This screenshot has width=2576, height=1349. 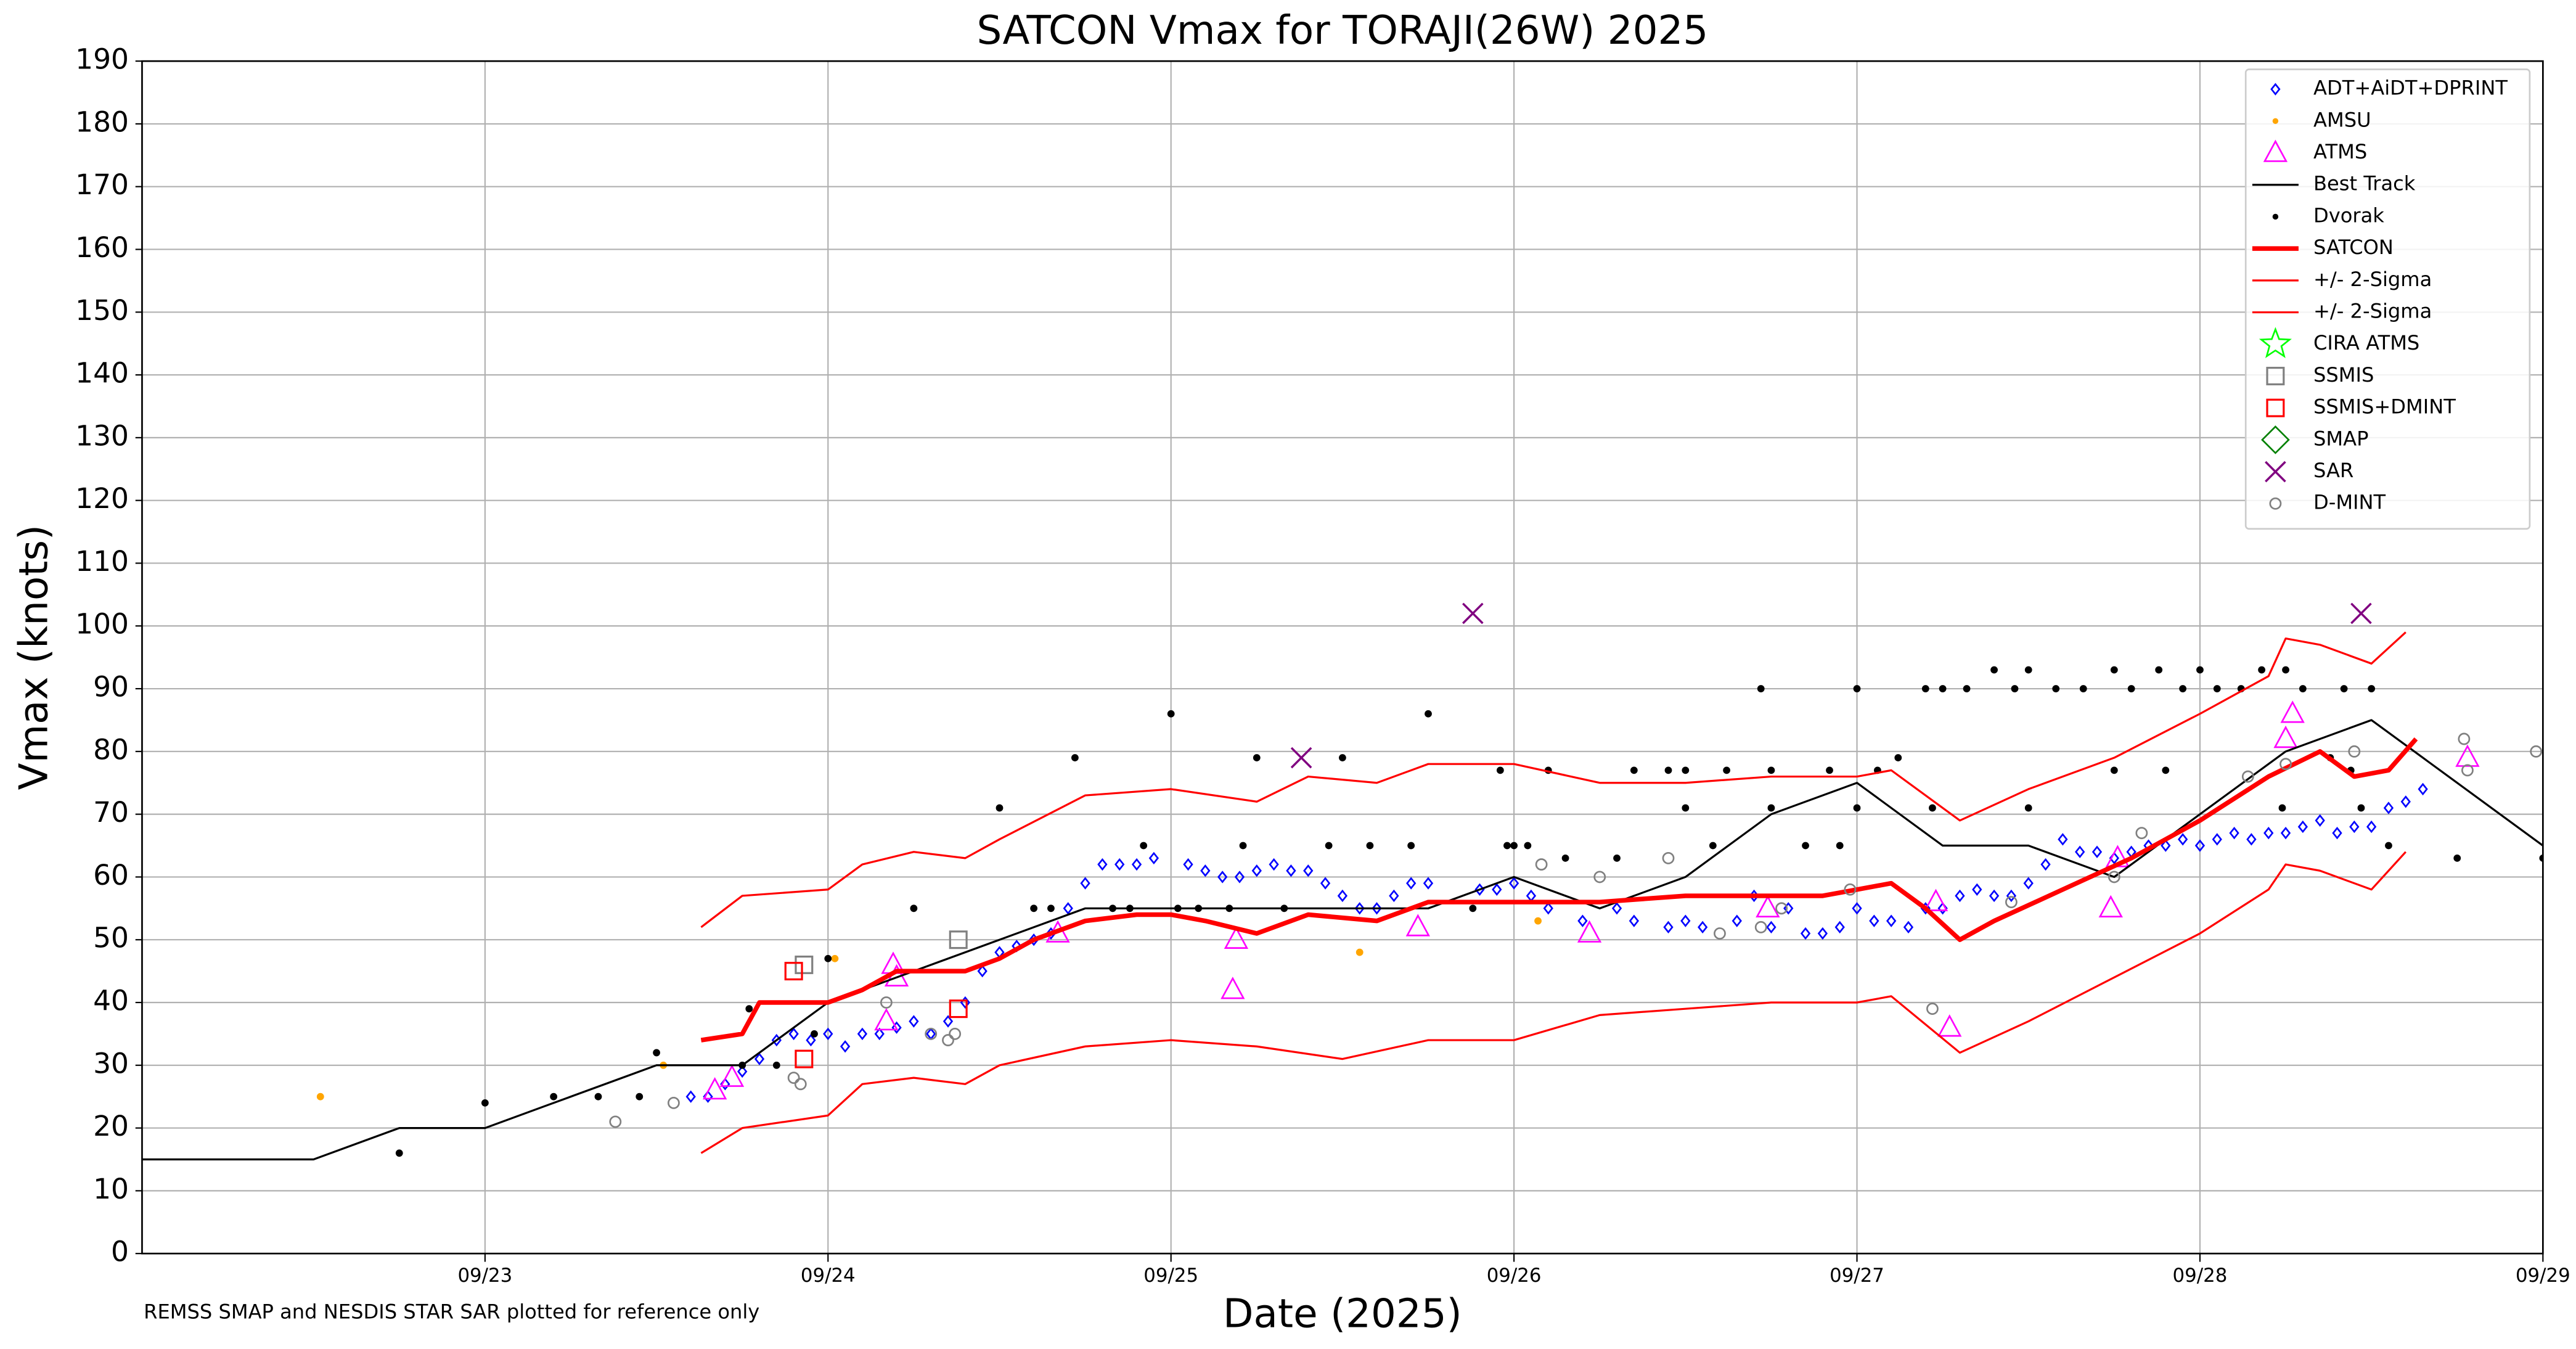 I want to click on chart-title: SATCON Vmax for TORAJI(26W) 2025, so click(x=1342, y=30).